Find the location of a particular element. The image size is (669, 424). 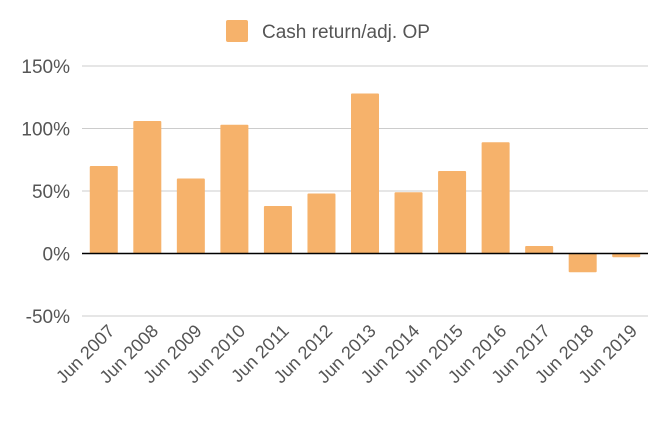

bar-jun-2008 is located at coordinates (147, 187).